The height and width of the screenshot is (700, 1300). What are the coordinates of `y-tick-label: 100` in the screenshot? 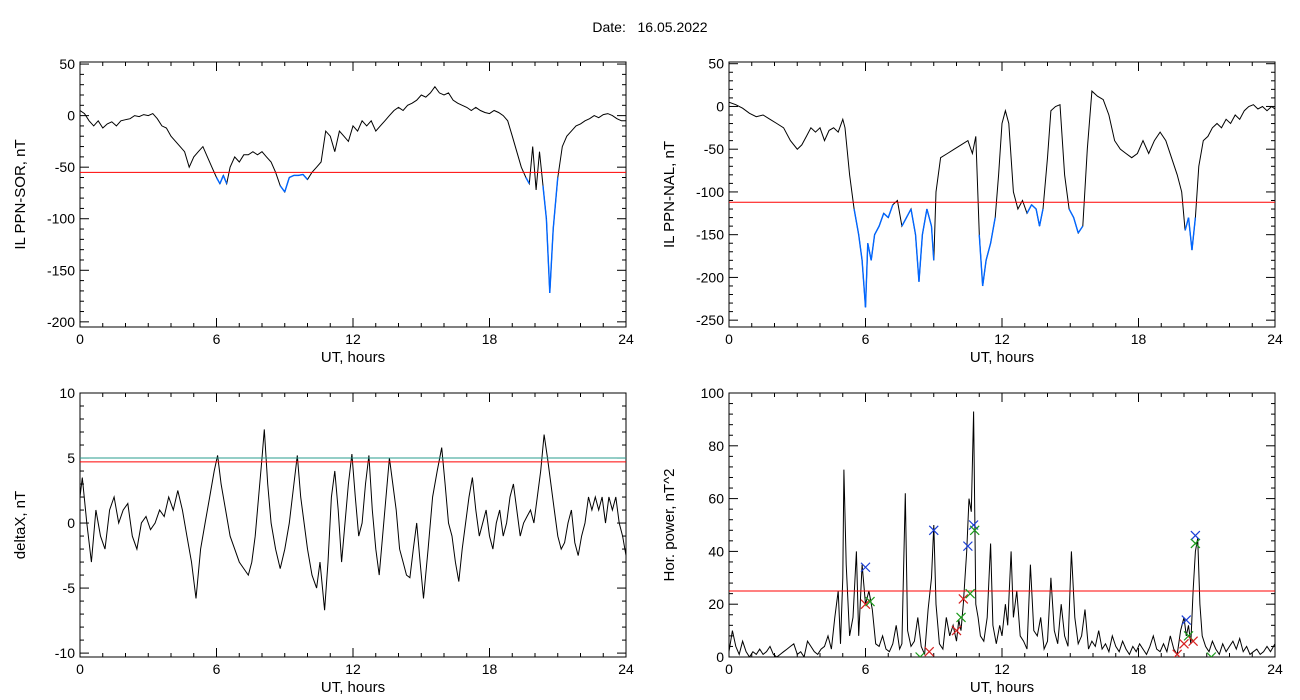 It's located at (713, 393).